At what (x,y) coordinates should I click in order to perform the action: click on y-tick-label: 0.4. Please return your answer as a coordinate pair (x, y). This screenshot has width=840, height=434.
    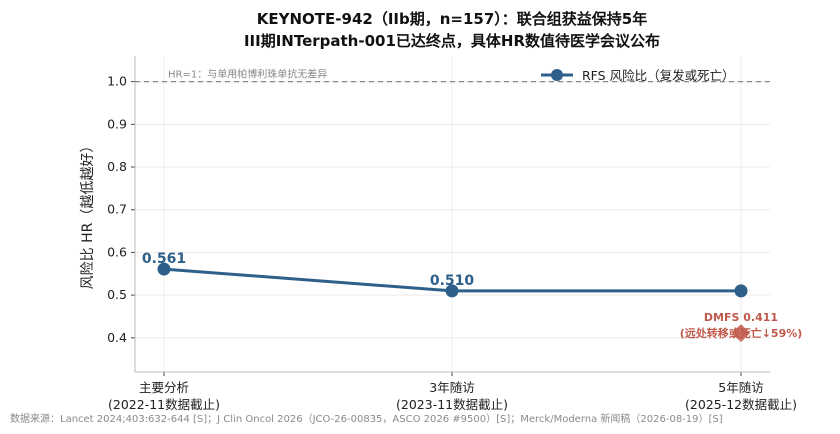
    Looking at the image, I should click on (117, 337).